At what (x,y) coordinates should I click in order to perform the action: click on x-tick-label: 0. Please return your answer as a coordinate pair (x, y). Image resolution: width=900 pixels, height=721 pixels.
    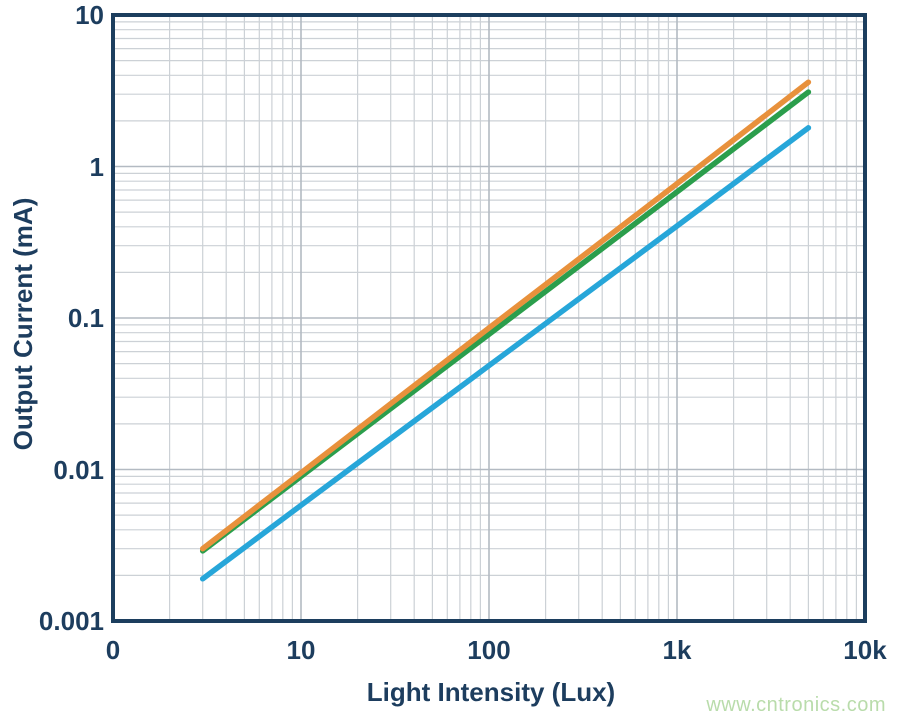
    Looking at the image, I should click on (113, 650).